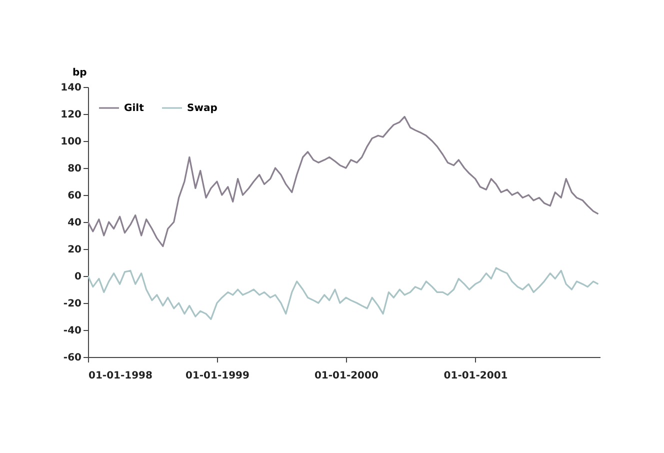  Describe the element at coordinates (346, 376) in the screenshot. I see `x-tick-label: 01-01-2000` at that location.